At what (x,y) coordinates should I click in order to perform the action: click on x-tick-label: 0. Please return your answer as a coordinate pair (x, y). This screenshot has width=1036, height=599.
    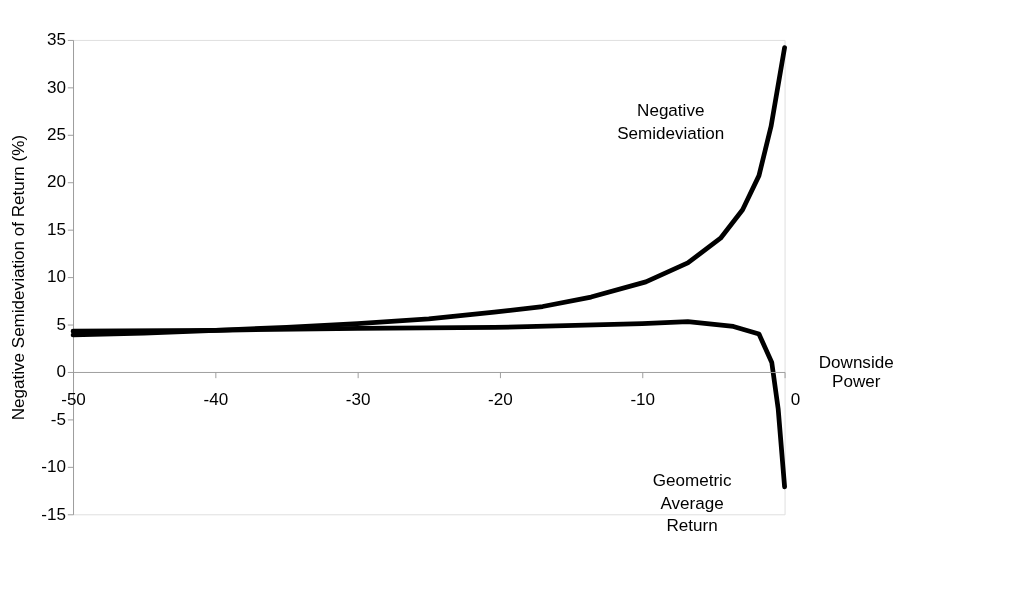
    Looking at the image, I should click on (795, 399).